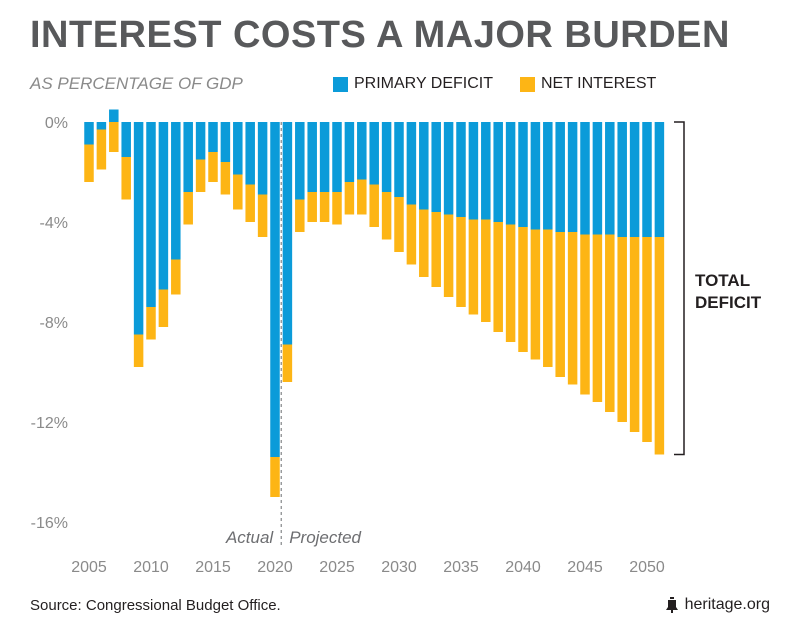 Image resolution: width=800 pixels, height=644 pixels. I want to click on x-tick-label: 2025, so click(337, 567).